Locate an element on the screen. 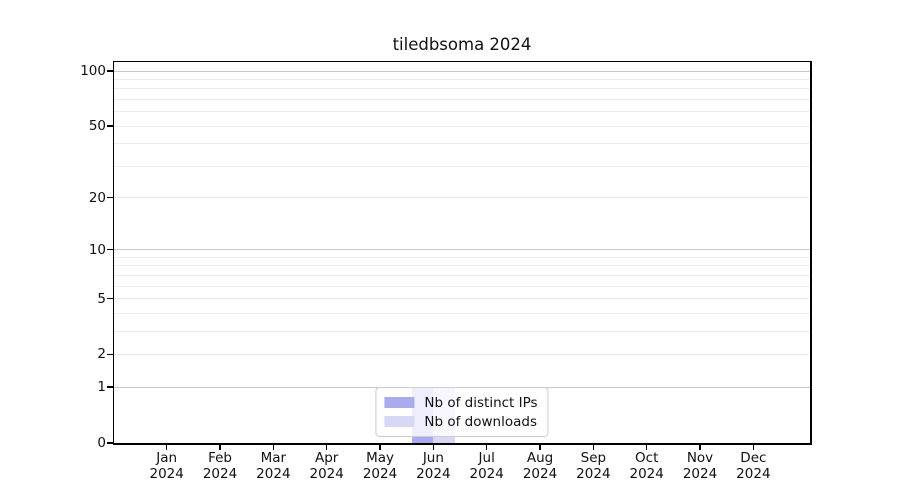 Image resolution: width=900 pixels, height=500 pixels. right-spine is located at coordinates (811, 252).